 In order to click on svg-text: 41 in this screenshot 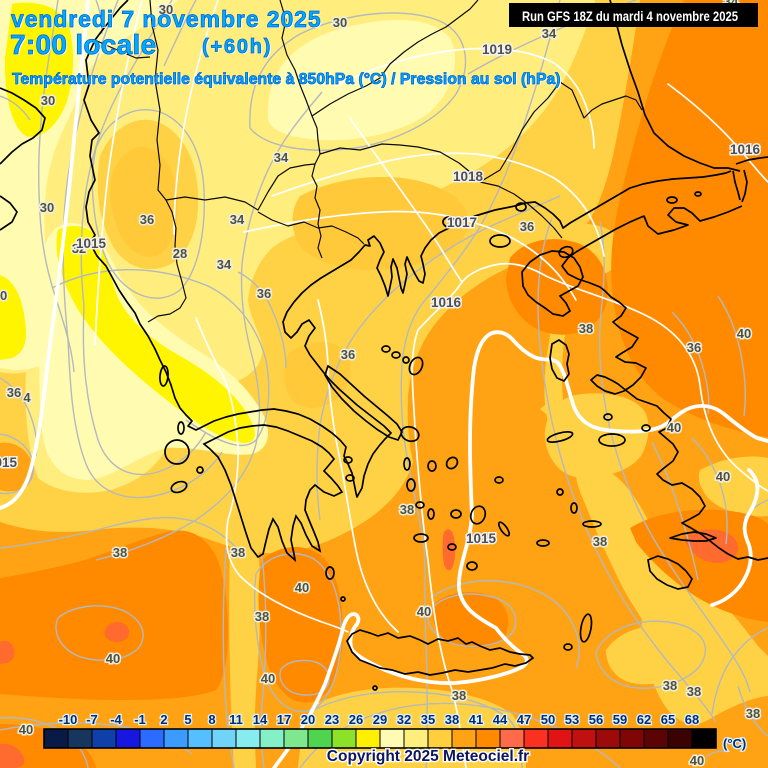, I will do `click(476, 719)`.